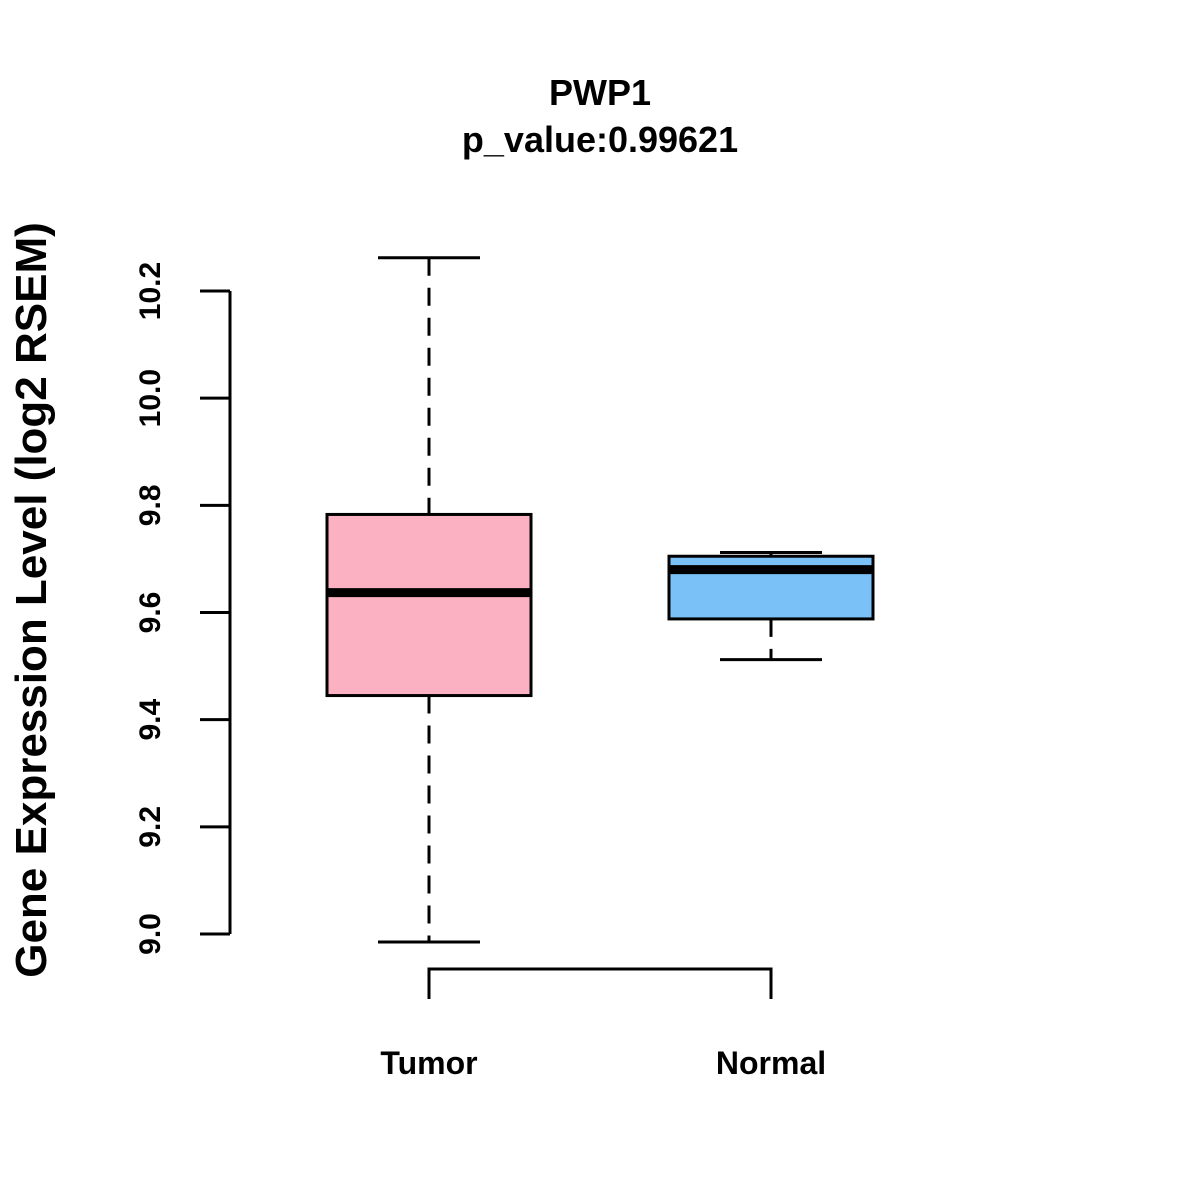  What do you see at coordinates (150, 613) in the screenshot?
I see `y-tick-label: 9.6` at bounding box center [150, 613].